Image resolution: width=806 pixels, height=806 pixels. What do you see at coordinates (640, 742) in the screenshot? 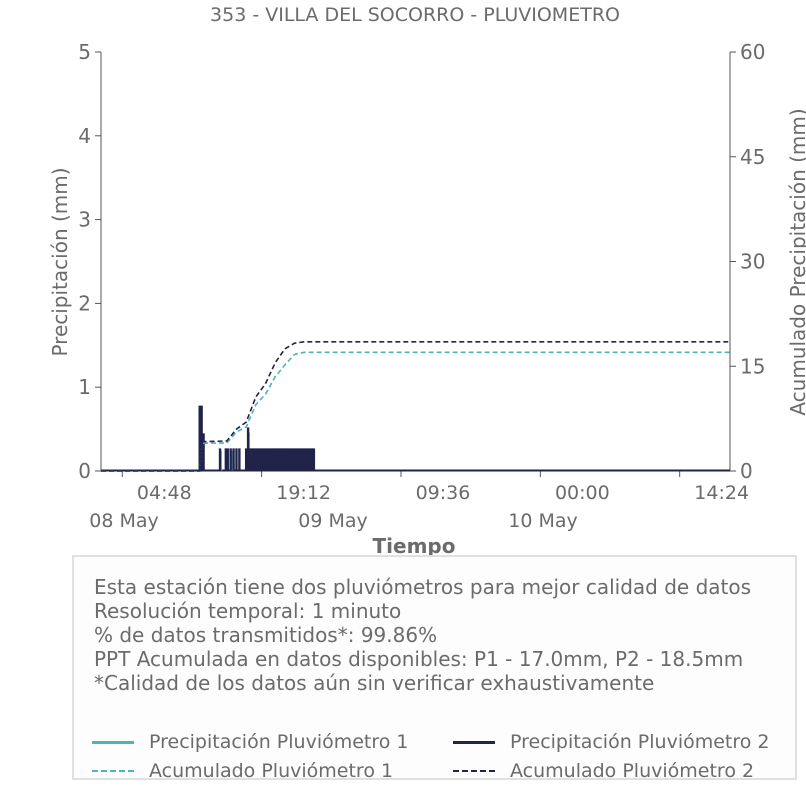
I see `legend-label: Precipitación Pluviómetro 2` at bounding box center [640, 742].